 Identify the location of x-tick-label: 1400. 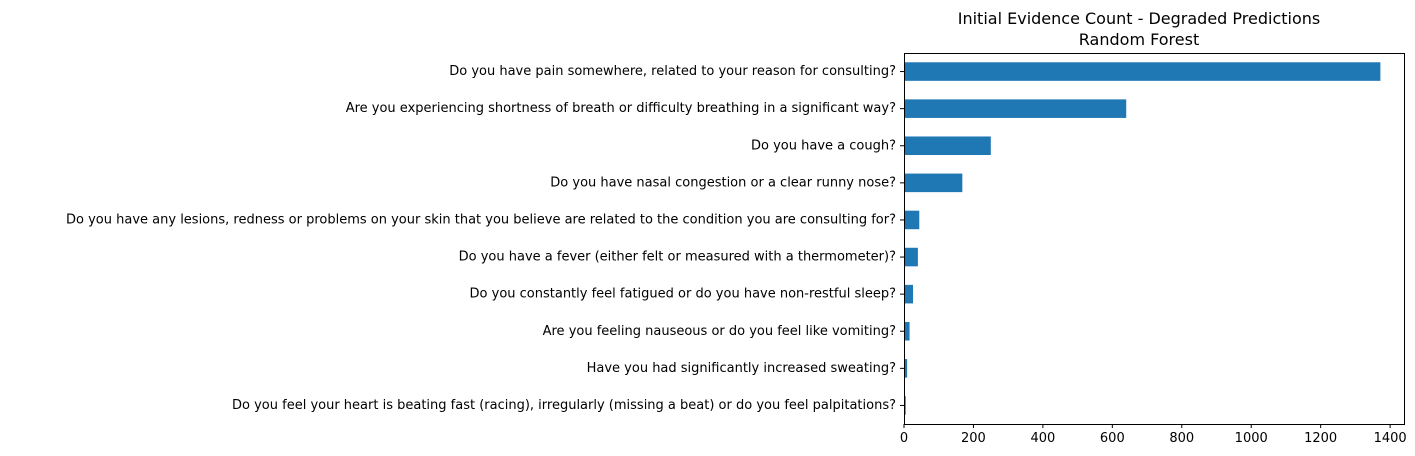
(1390, 438).